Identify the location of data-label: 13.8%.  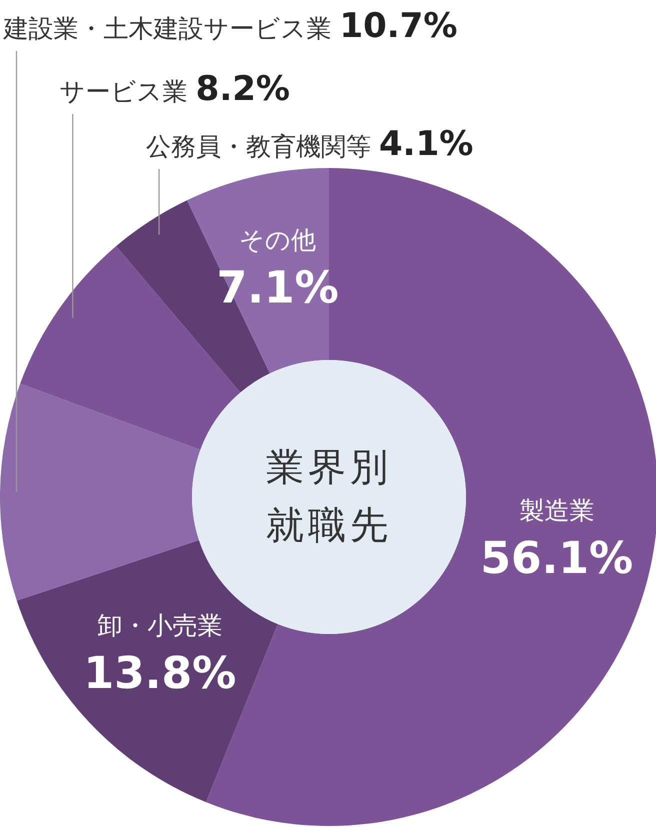
(160, 673).